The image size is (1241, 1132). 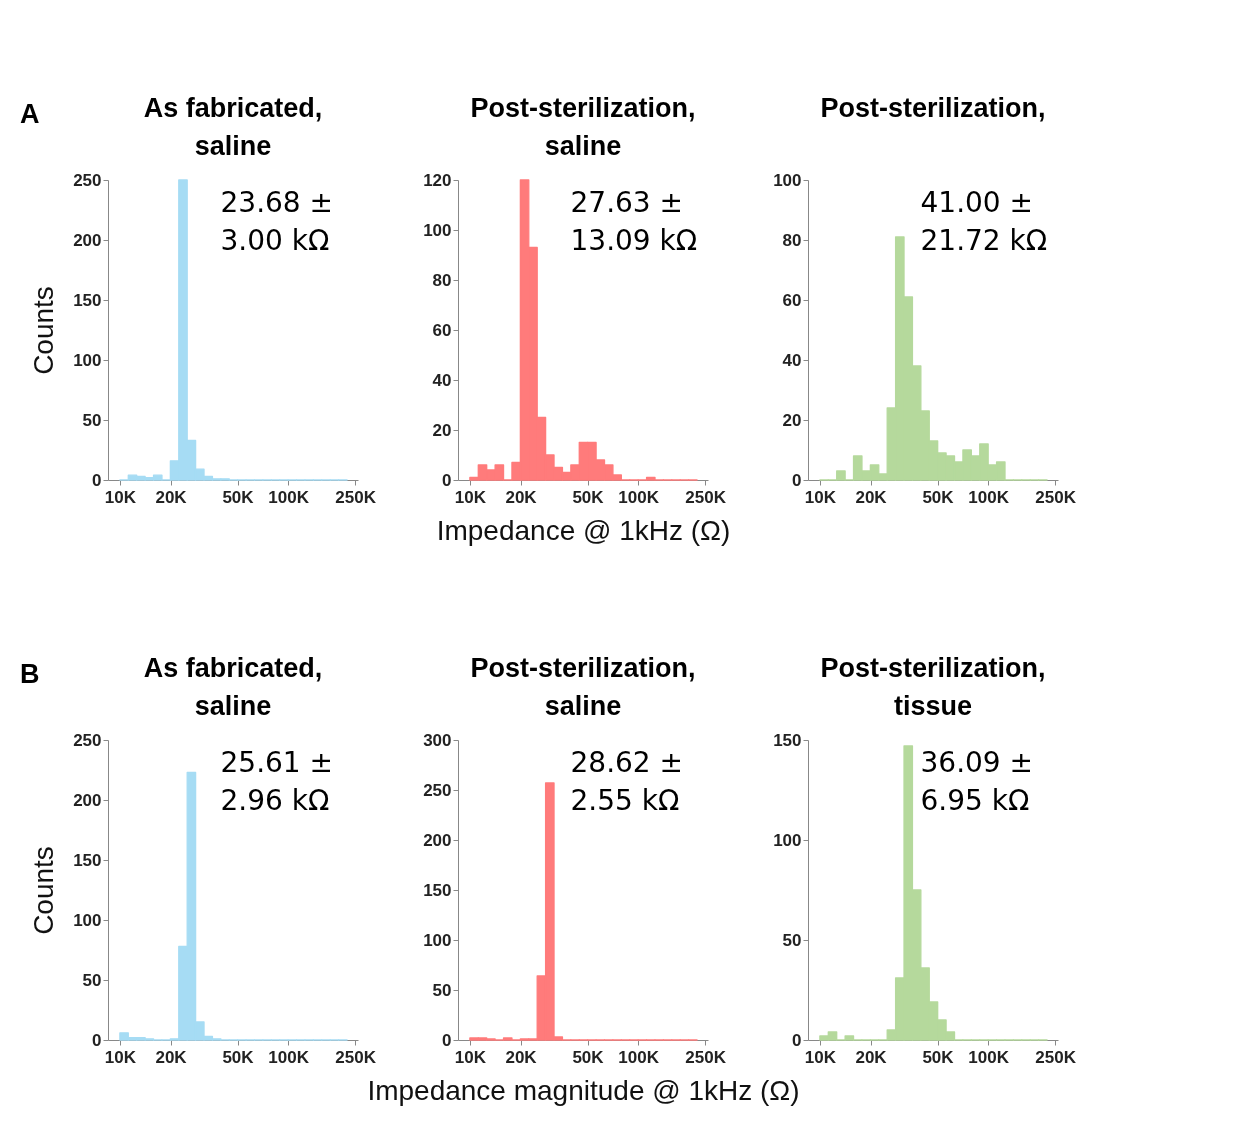 I want to click on x-axis-title: Impedance magnitude @ 1kHz (Ω), so click(x=583, y=1090).